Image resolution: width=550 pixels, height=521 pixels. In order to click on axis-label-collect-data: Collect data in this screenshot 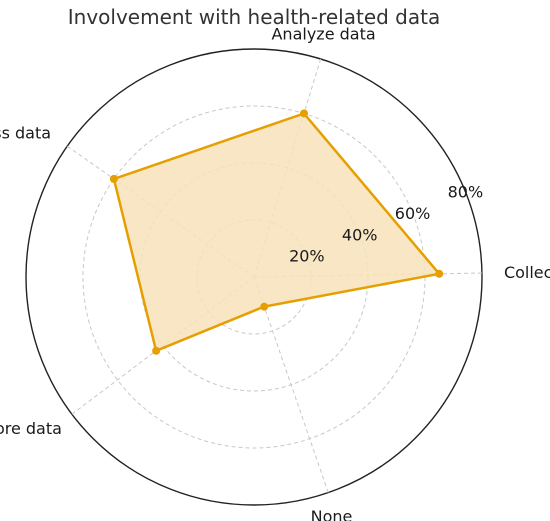, I will do `click(527, 272)`.